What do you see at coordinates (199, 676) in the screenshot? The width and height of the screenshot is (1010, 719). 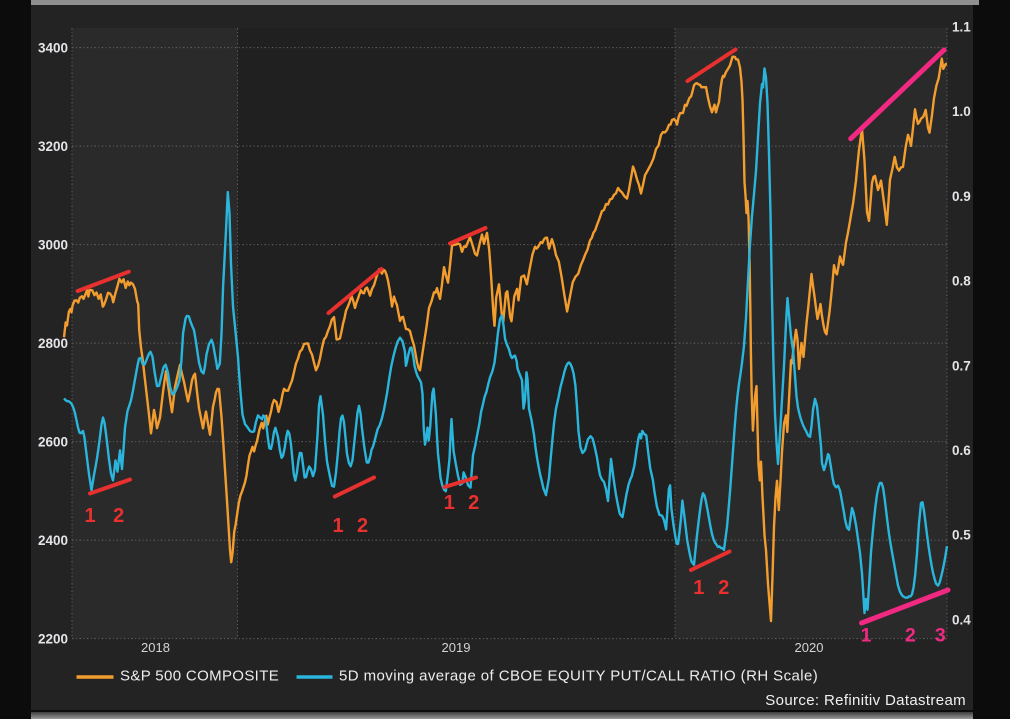 I see `svg-text: S&P 500 COMPOSITE` at bounding box center [199, 676].